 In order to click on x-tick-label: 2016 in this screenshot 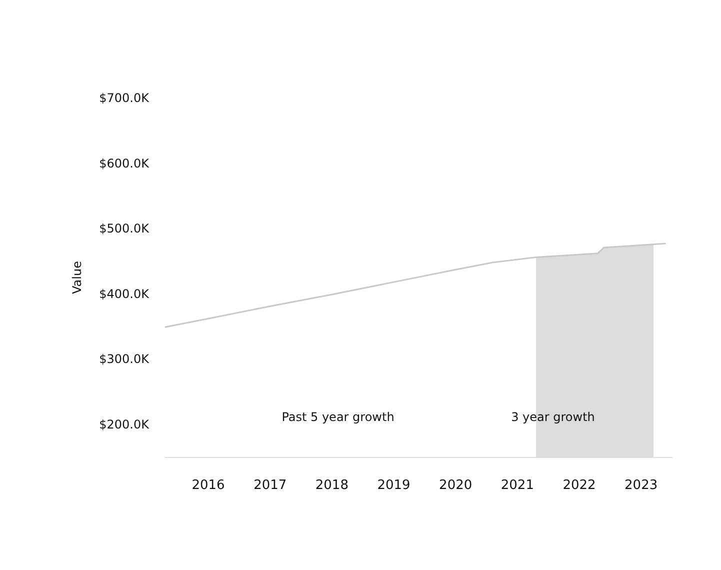, I will do `click(208, 485)`.